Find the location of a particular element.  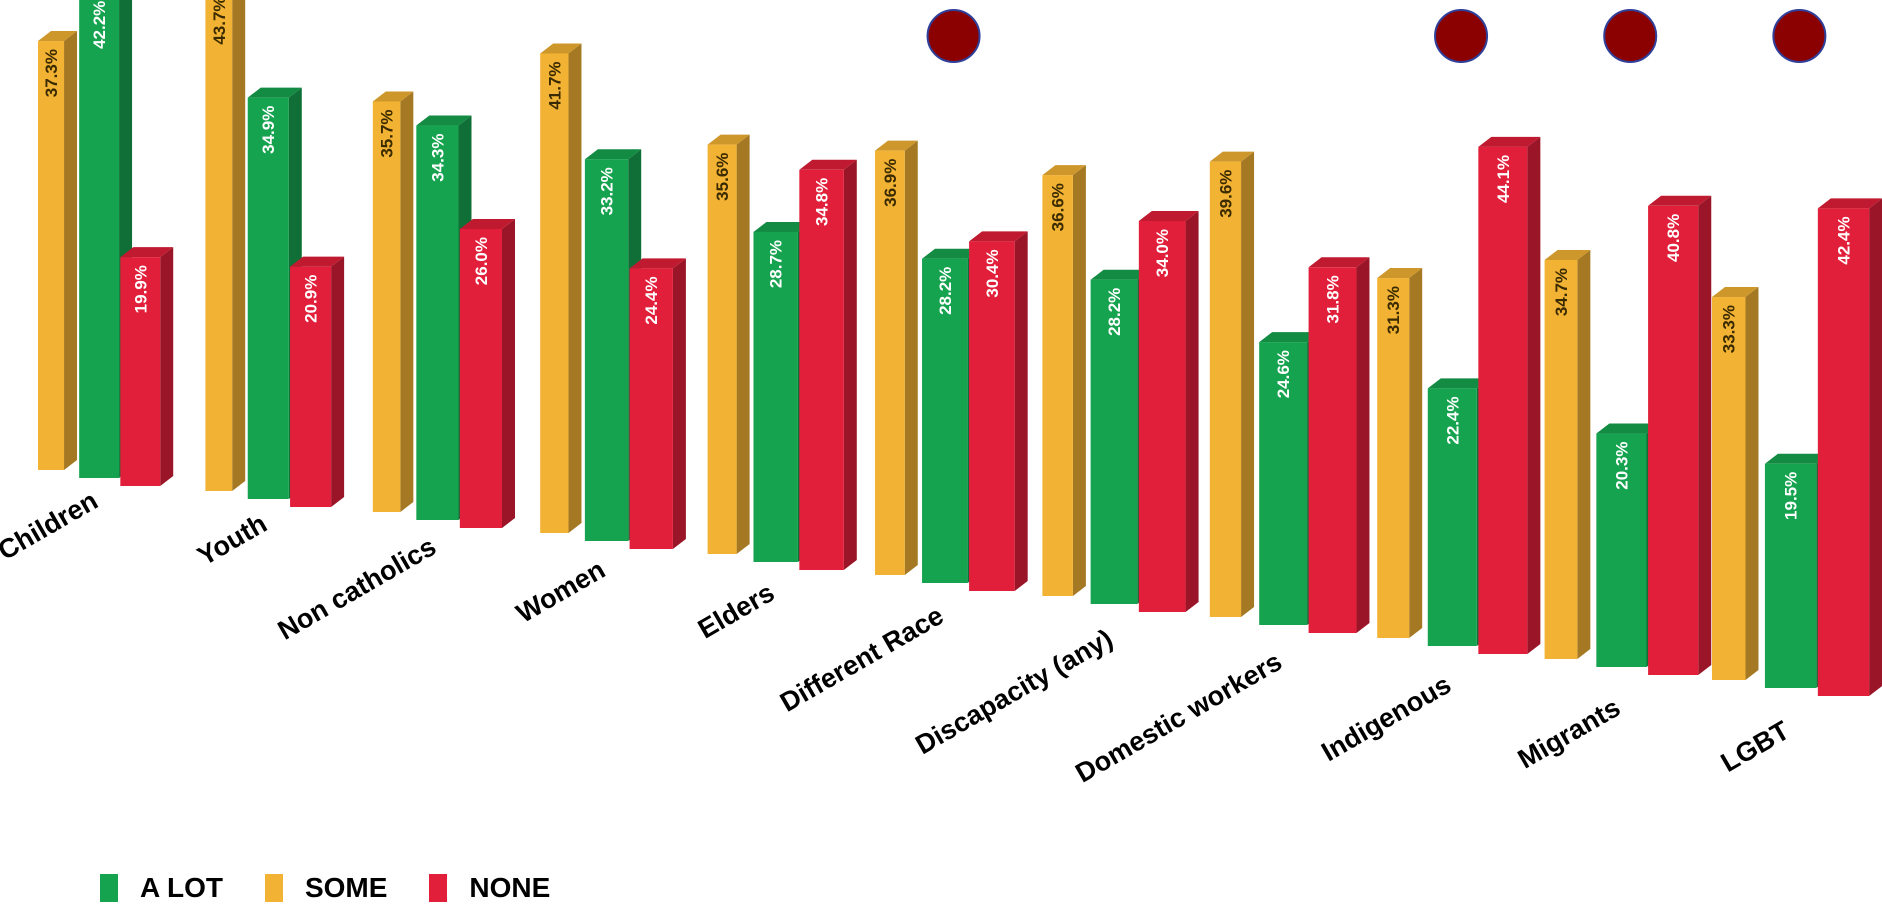

legend-item-a-lot: A LOT is located at coordinates (161, 888).